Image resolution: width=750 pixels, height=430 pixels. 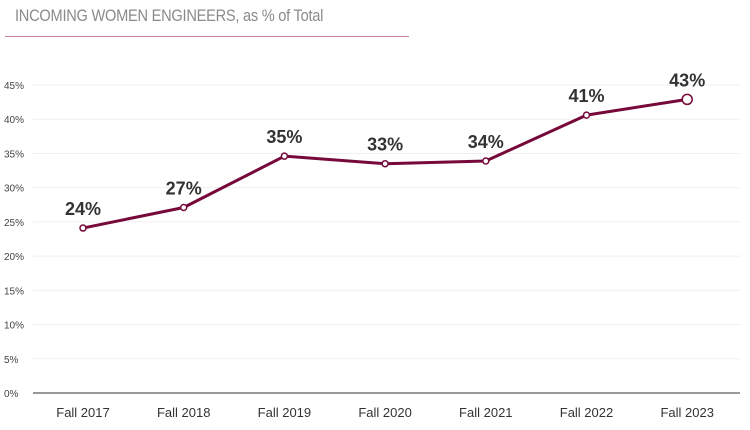 I want to click on x-tick-label: Fall 2022, so click(x=586, y=412).